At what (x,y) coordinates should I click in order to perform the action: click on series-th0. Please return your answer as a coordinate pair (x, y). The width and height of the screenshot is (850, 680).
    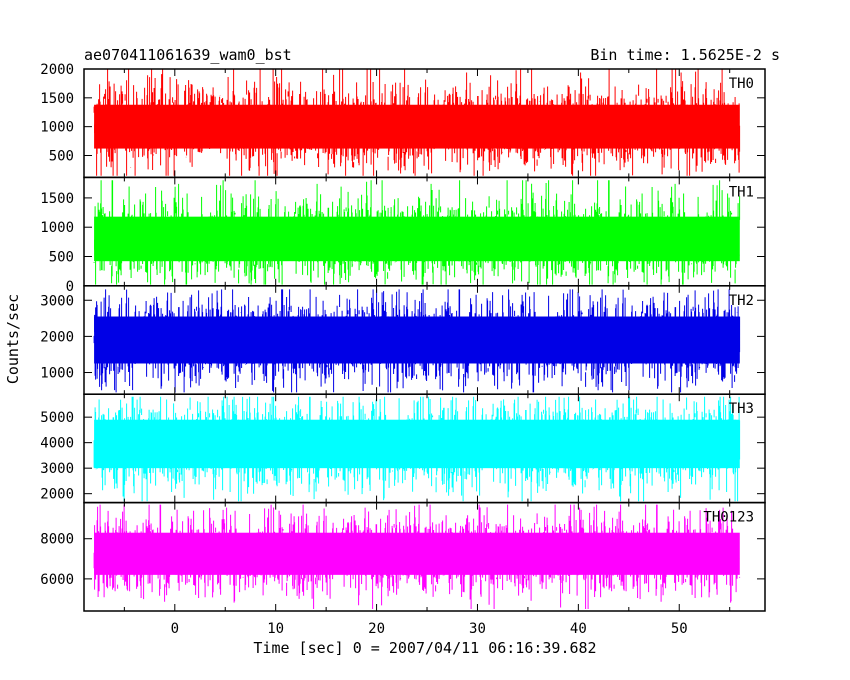
    Looking at the image, I should click on (417, 122).